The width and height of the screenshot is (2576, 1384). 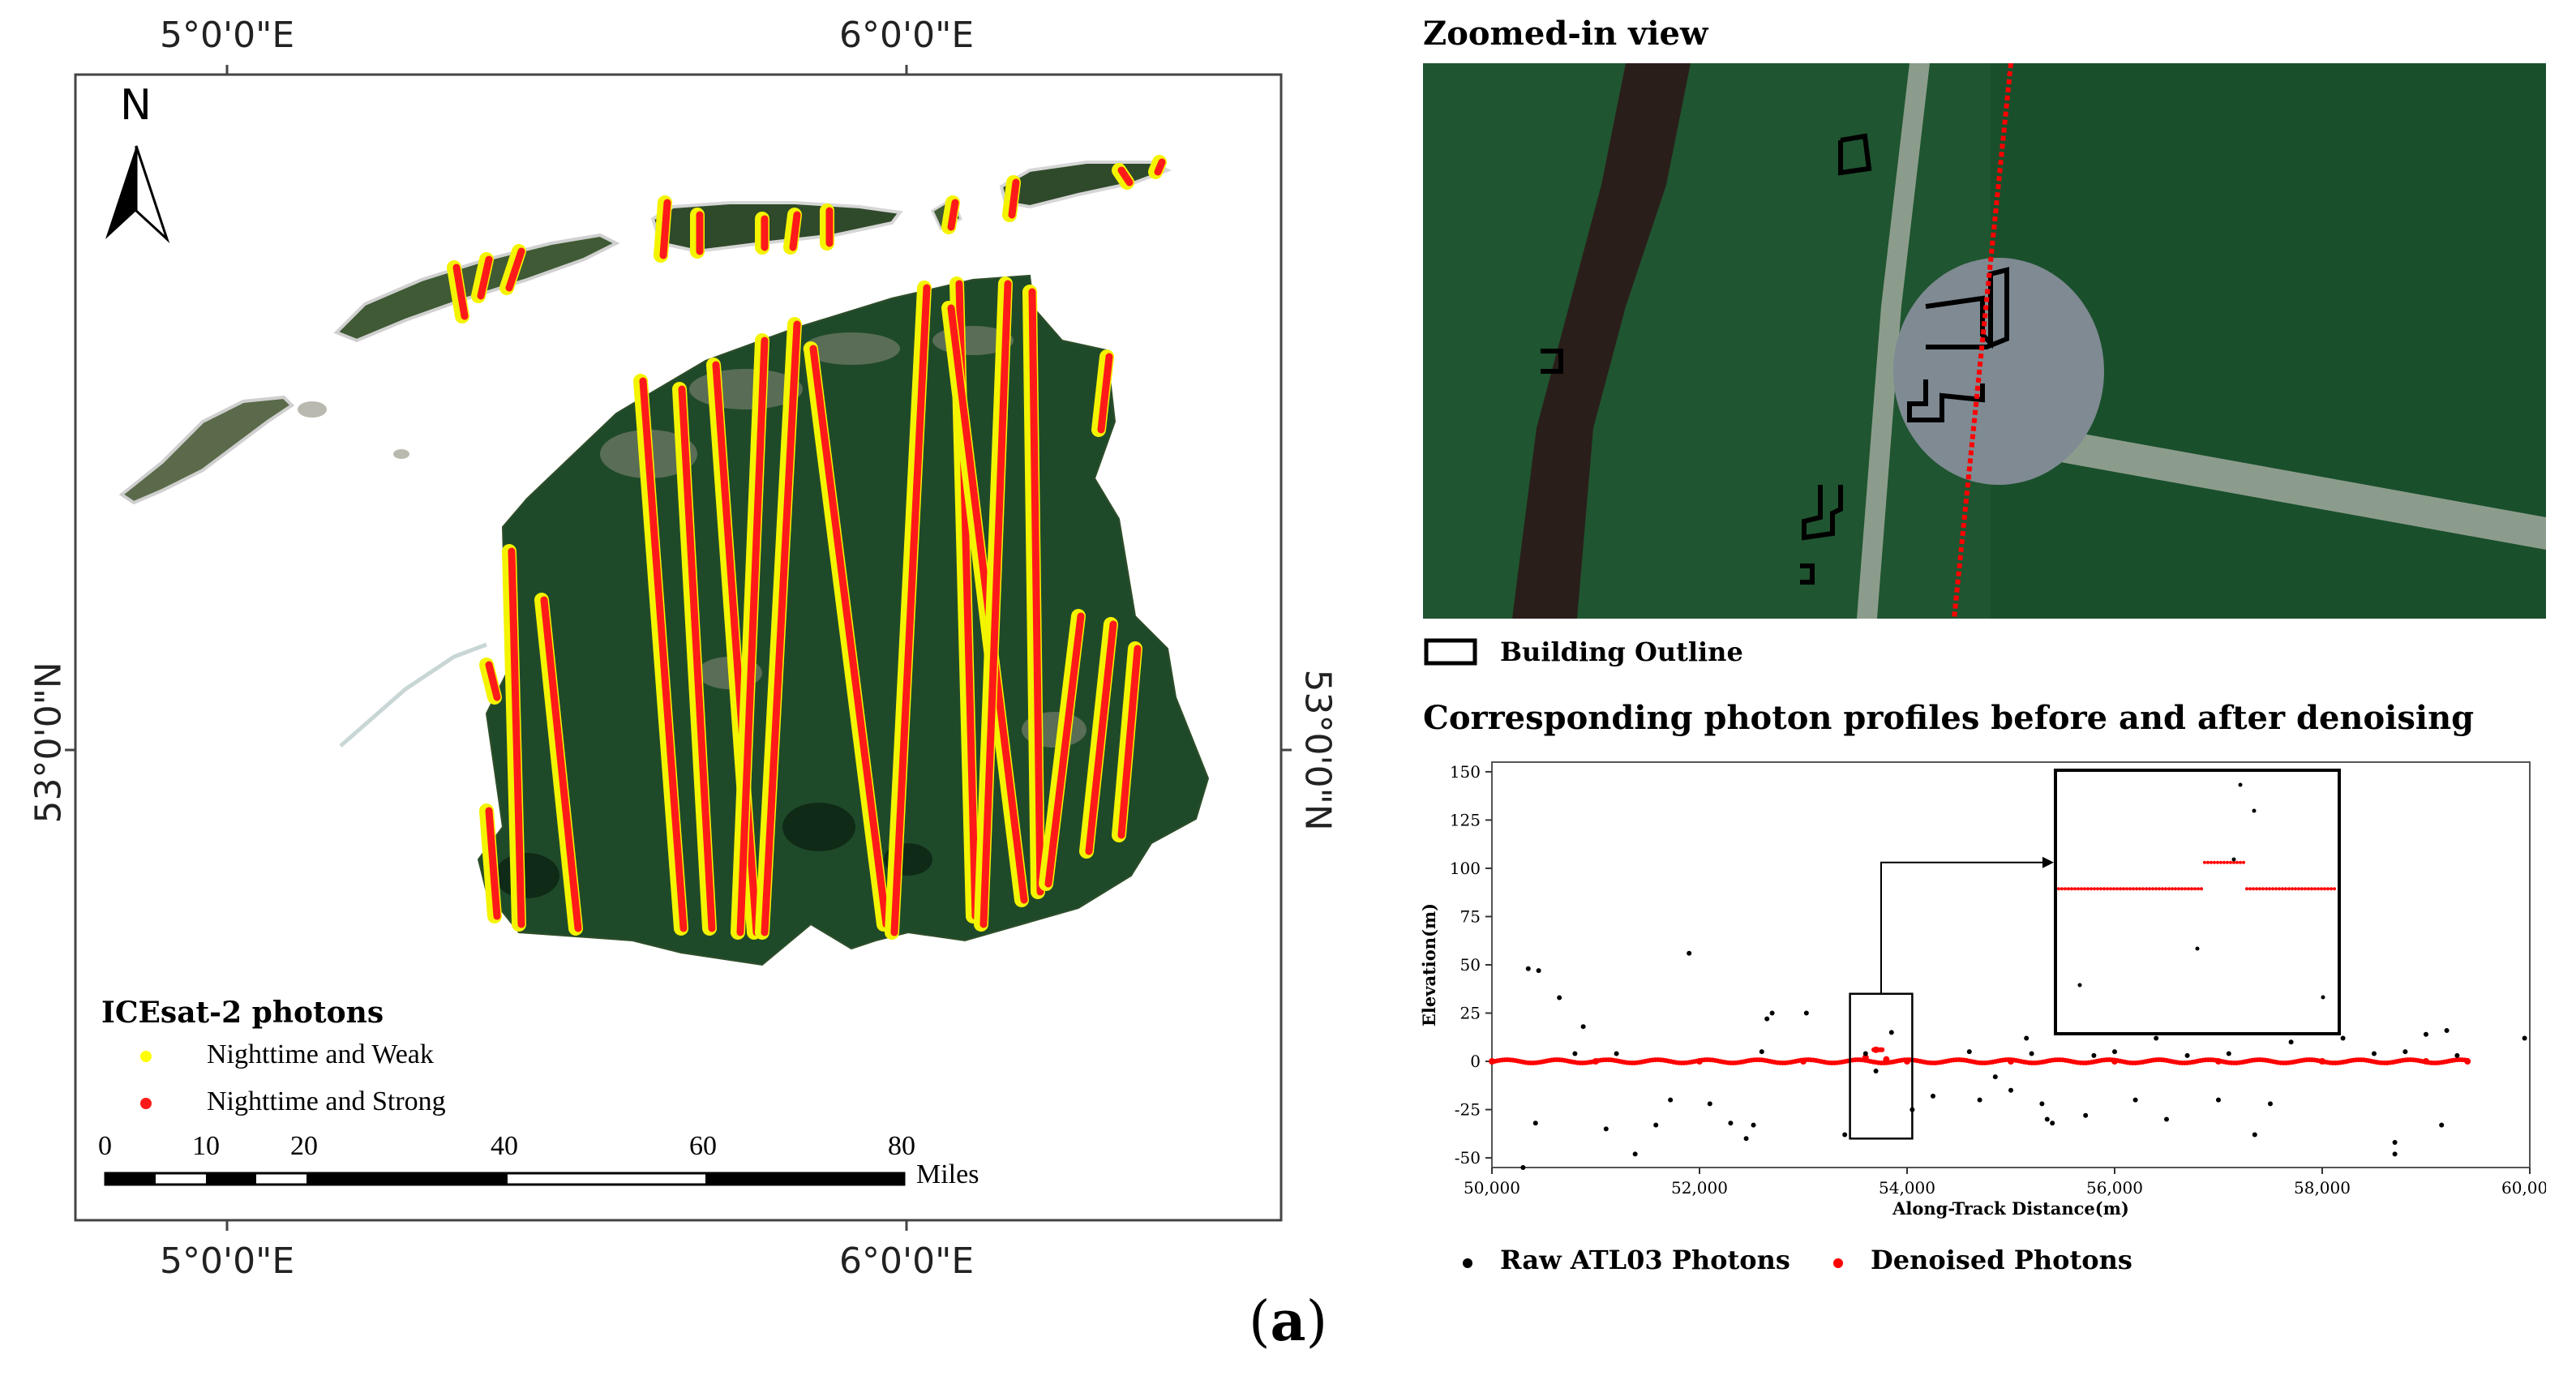 I want to click on plot-area, so click(x=2011, y=964).